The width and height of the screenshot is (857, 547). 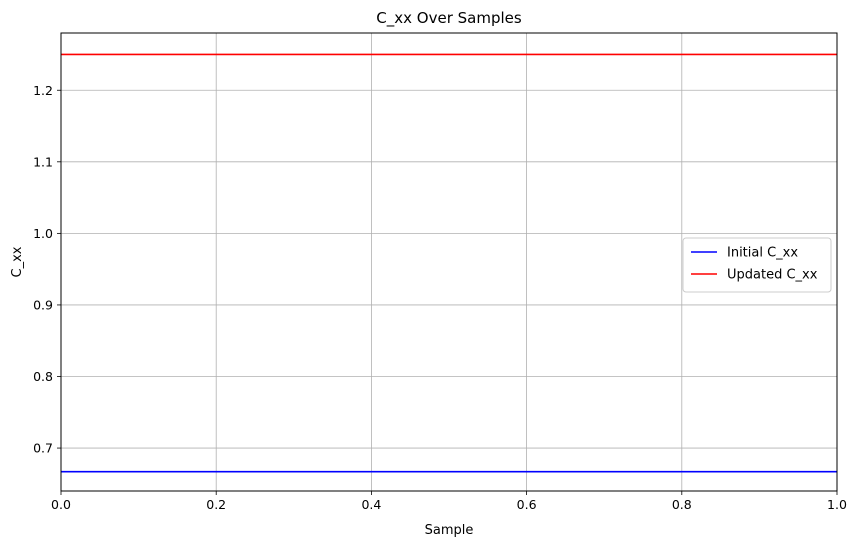 I want to click on y-tick-label: 0.7, so click(x=43, y=448).